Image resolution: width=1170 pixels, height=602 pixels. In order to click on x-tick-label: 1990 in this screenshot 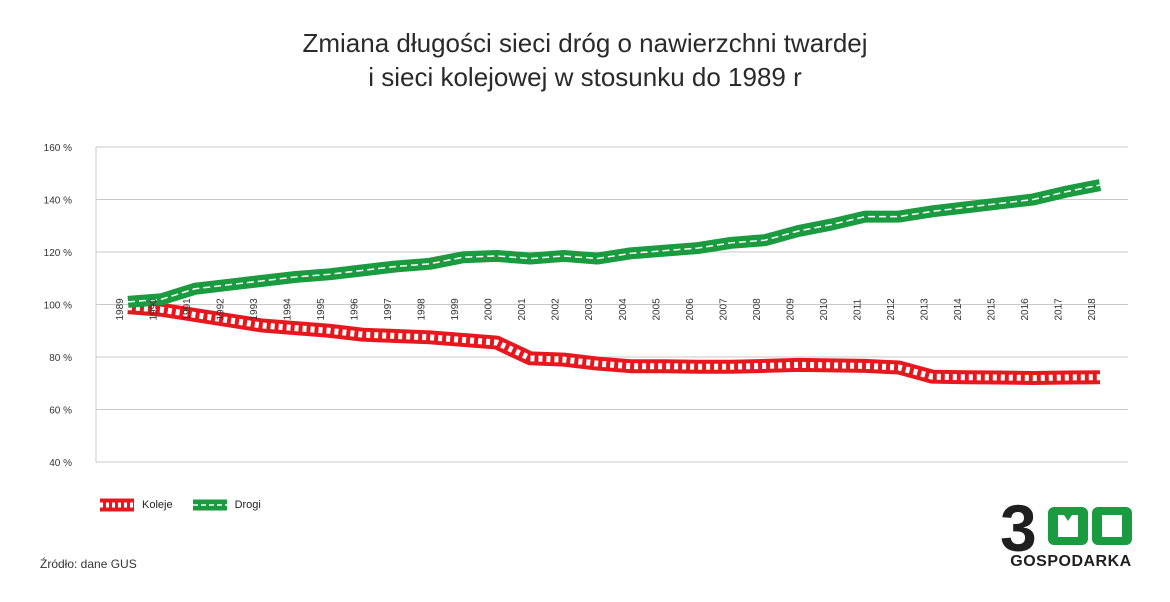, I will do `click(154, 309)`.